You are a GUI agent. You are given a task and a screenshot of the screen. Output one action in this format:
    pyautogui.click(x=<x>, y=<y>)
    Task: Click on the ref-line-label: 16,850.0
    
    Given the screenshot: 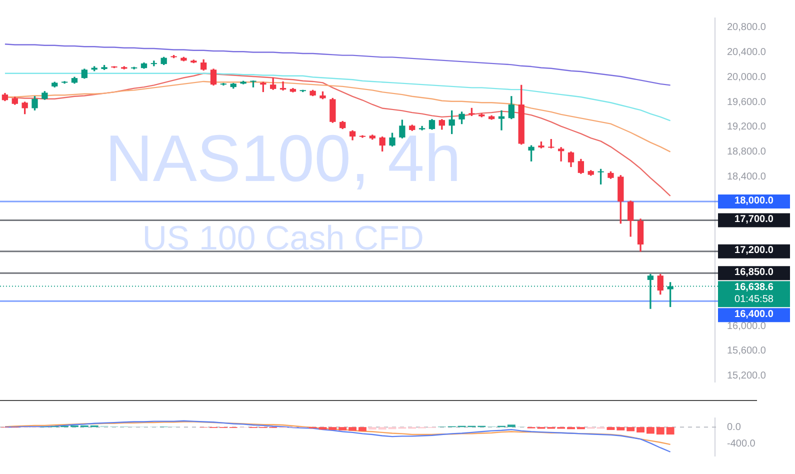 What is the action you would take?
    pyautogui.click(x=754, y=272)
    